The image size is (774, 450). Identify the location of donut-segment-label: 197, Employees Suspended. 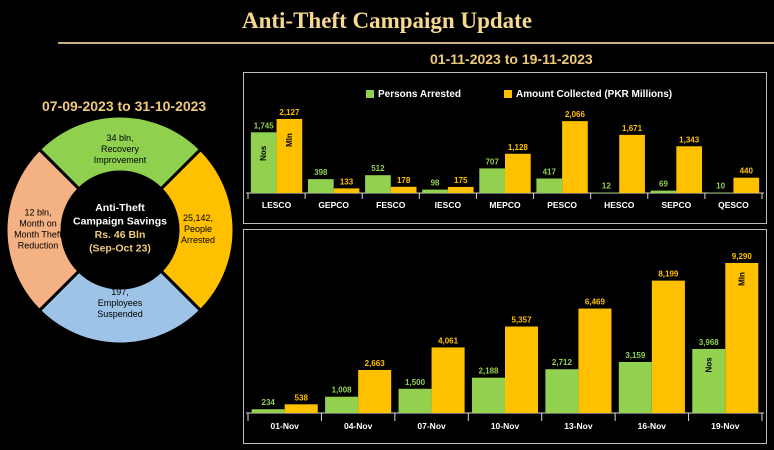
(120, 303).